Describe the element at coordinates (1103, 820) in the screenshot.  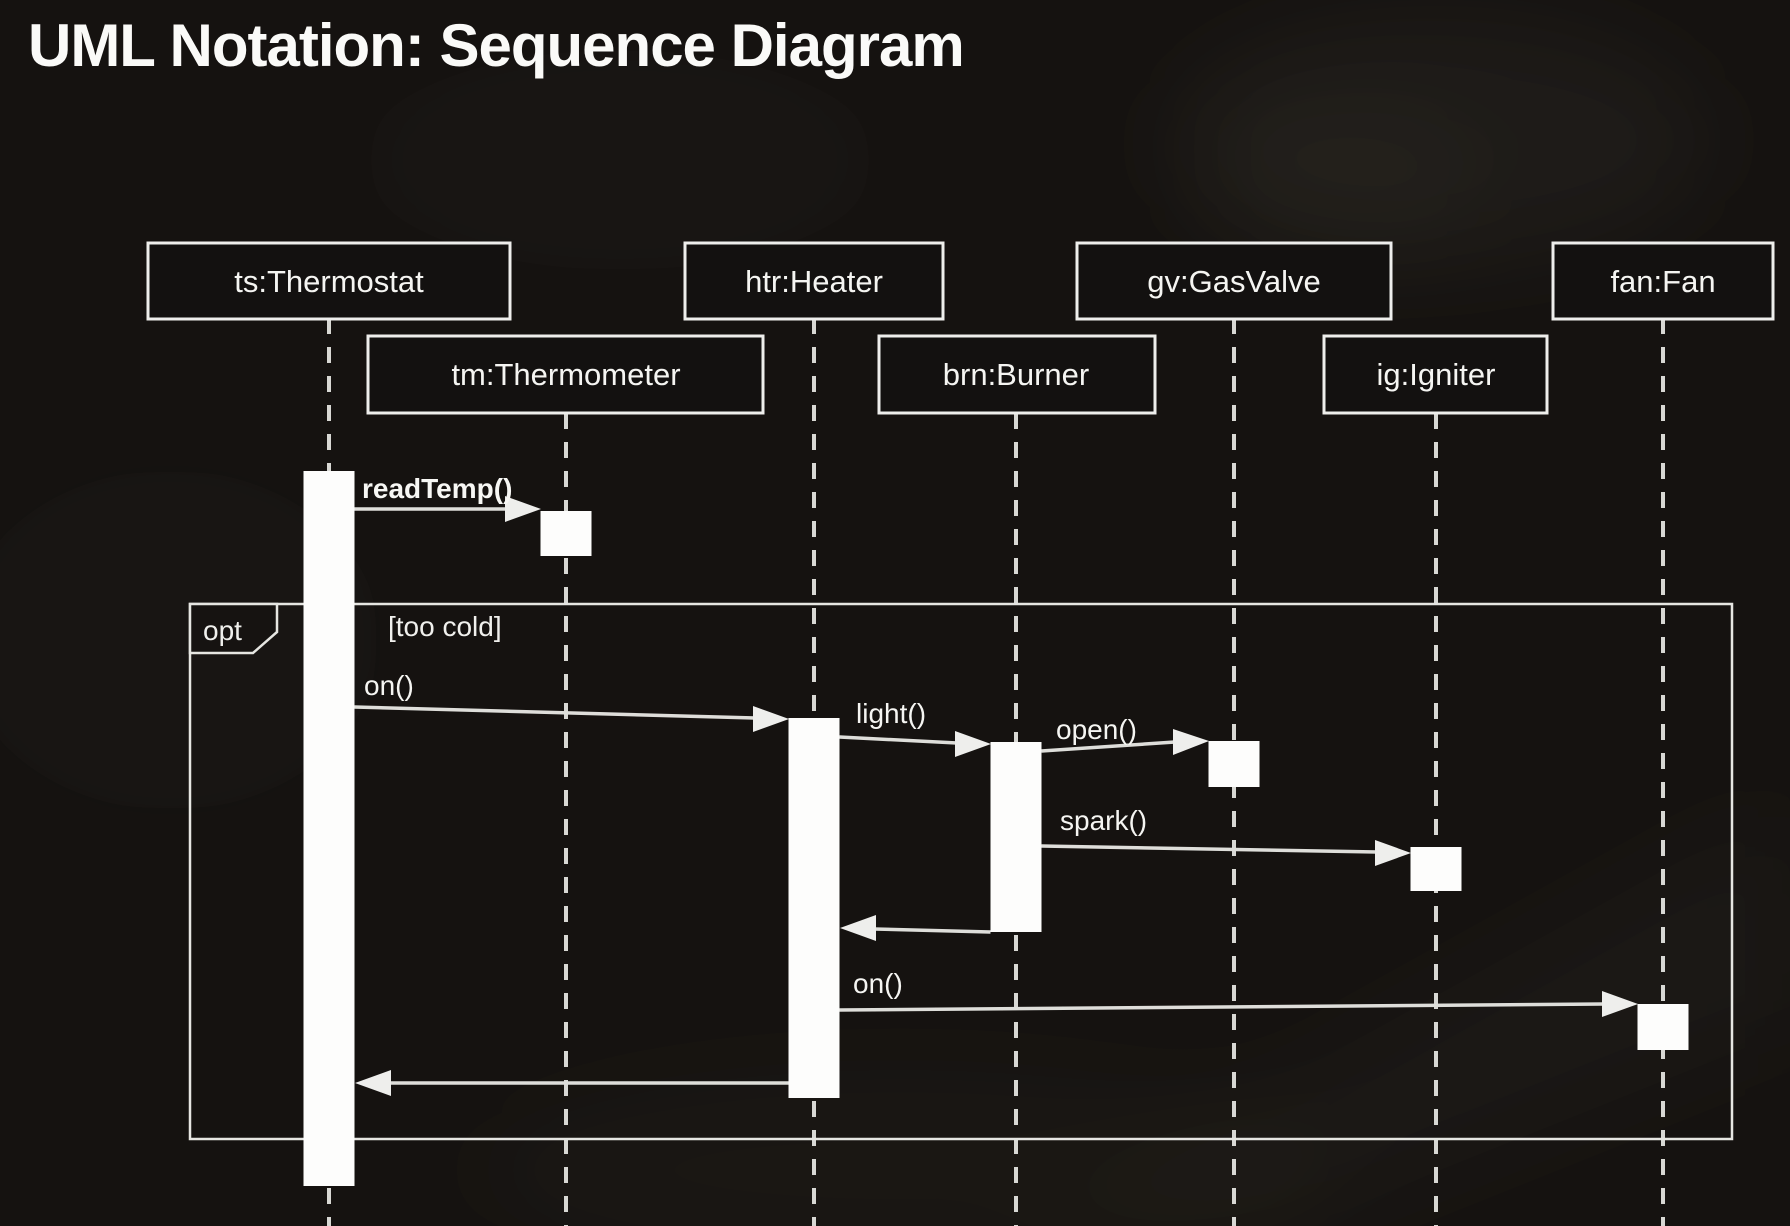
I see `message-spark-label: spark()` at that location.